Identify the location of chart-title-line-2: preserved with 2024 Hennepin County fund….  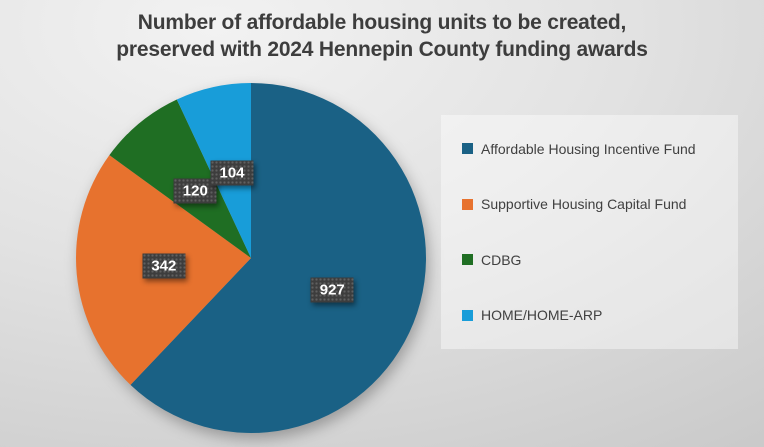
(382, 49).